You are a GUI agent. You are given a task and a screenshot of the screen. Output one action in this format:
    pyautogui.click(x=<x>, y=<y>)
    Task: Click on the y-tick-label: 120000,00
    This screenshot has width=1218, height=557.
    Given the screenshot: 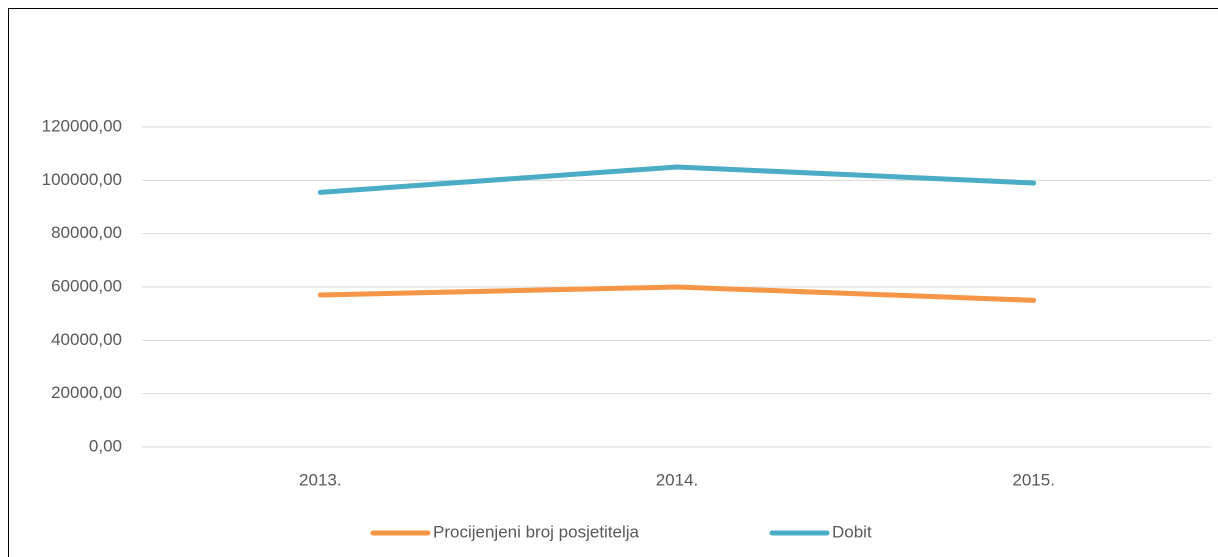 What is the action you would take?
    pyautogui.click(x=82, y=125)
    